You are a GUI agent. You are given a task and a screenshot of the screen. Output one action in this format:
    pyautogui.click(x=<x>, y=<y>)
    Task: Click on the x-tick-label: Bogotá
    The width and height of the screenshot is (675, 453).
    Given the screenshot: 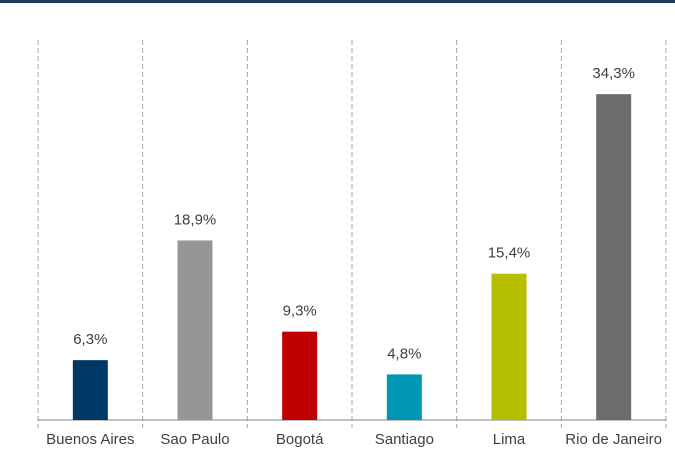 What is the action you would take?
    pyautogui.click(x=300, y=439)
    